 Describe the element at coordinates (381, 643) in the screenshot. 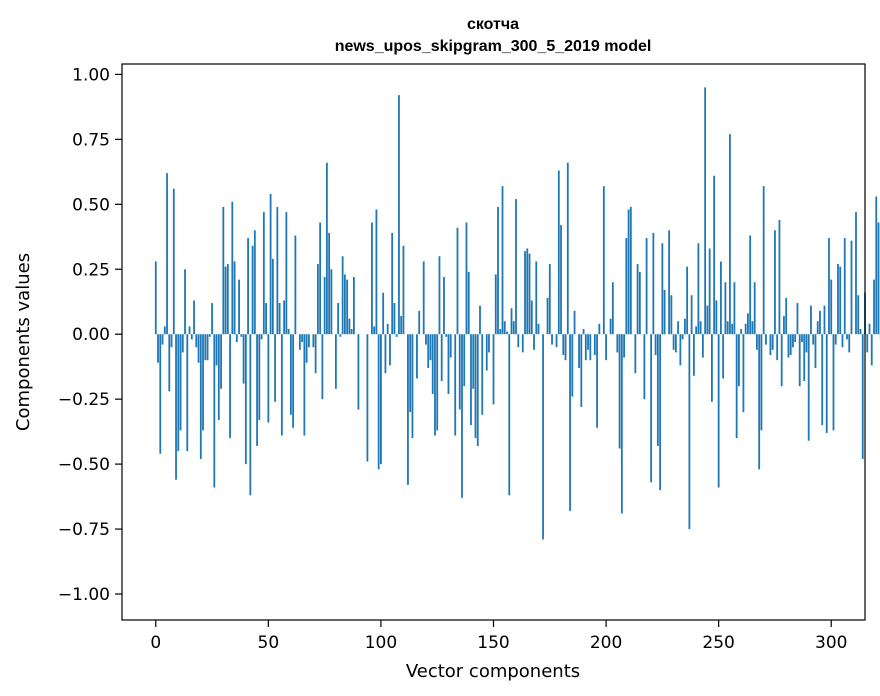

I see `x-tick-label: 100` at that location.